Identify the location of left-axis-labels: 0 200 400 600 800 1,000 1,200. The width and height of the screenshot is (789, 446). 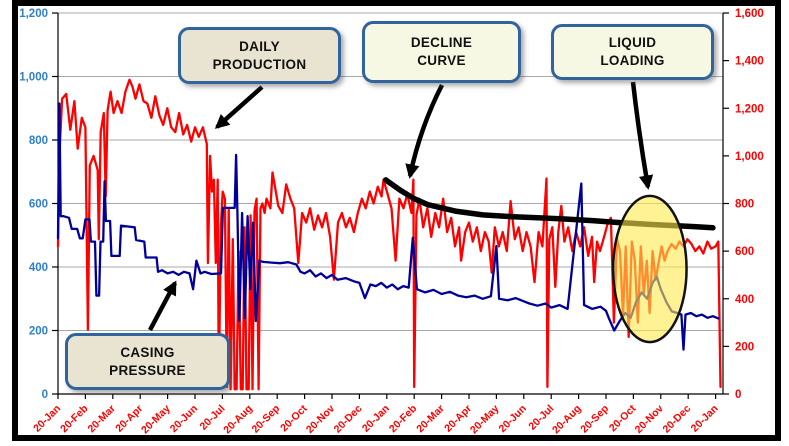
(33, 204).